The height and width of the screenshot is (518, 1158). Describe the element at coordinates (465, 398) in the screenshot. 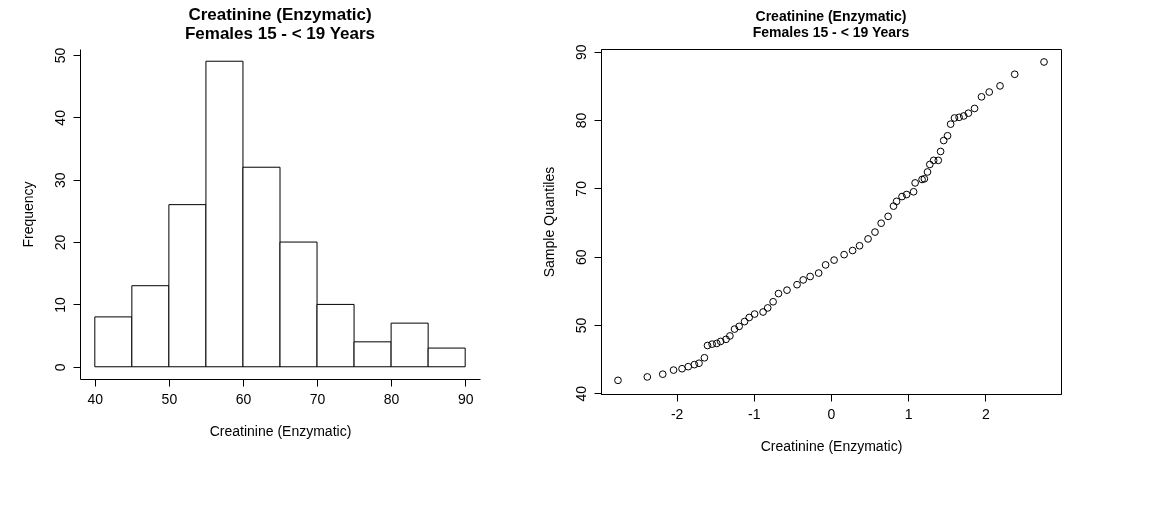

I see `x-tick-label: 90` at that location.